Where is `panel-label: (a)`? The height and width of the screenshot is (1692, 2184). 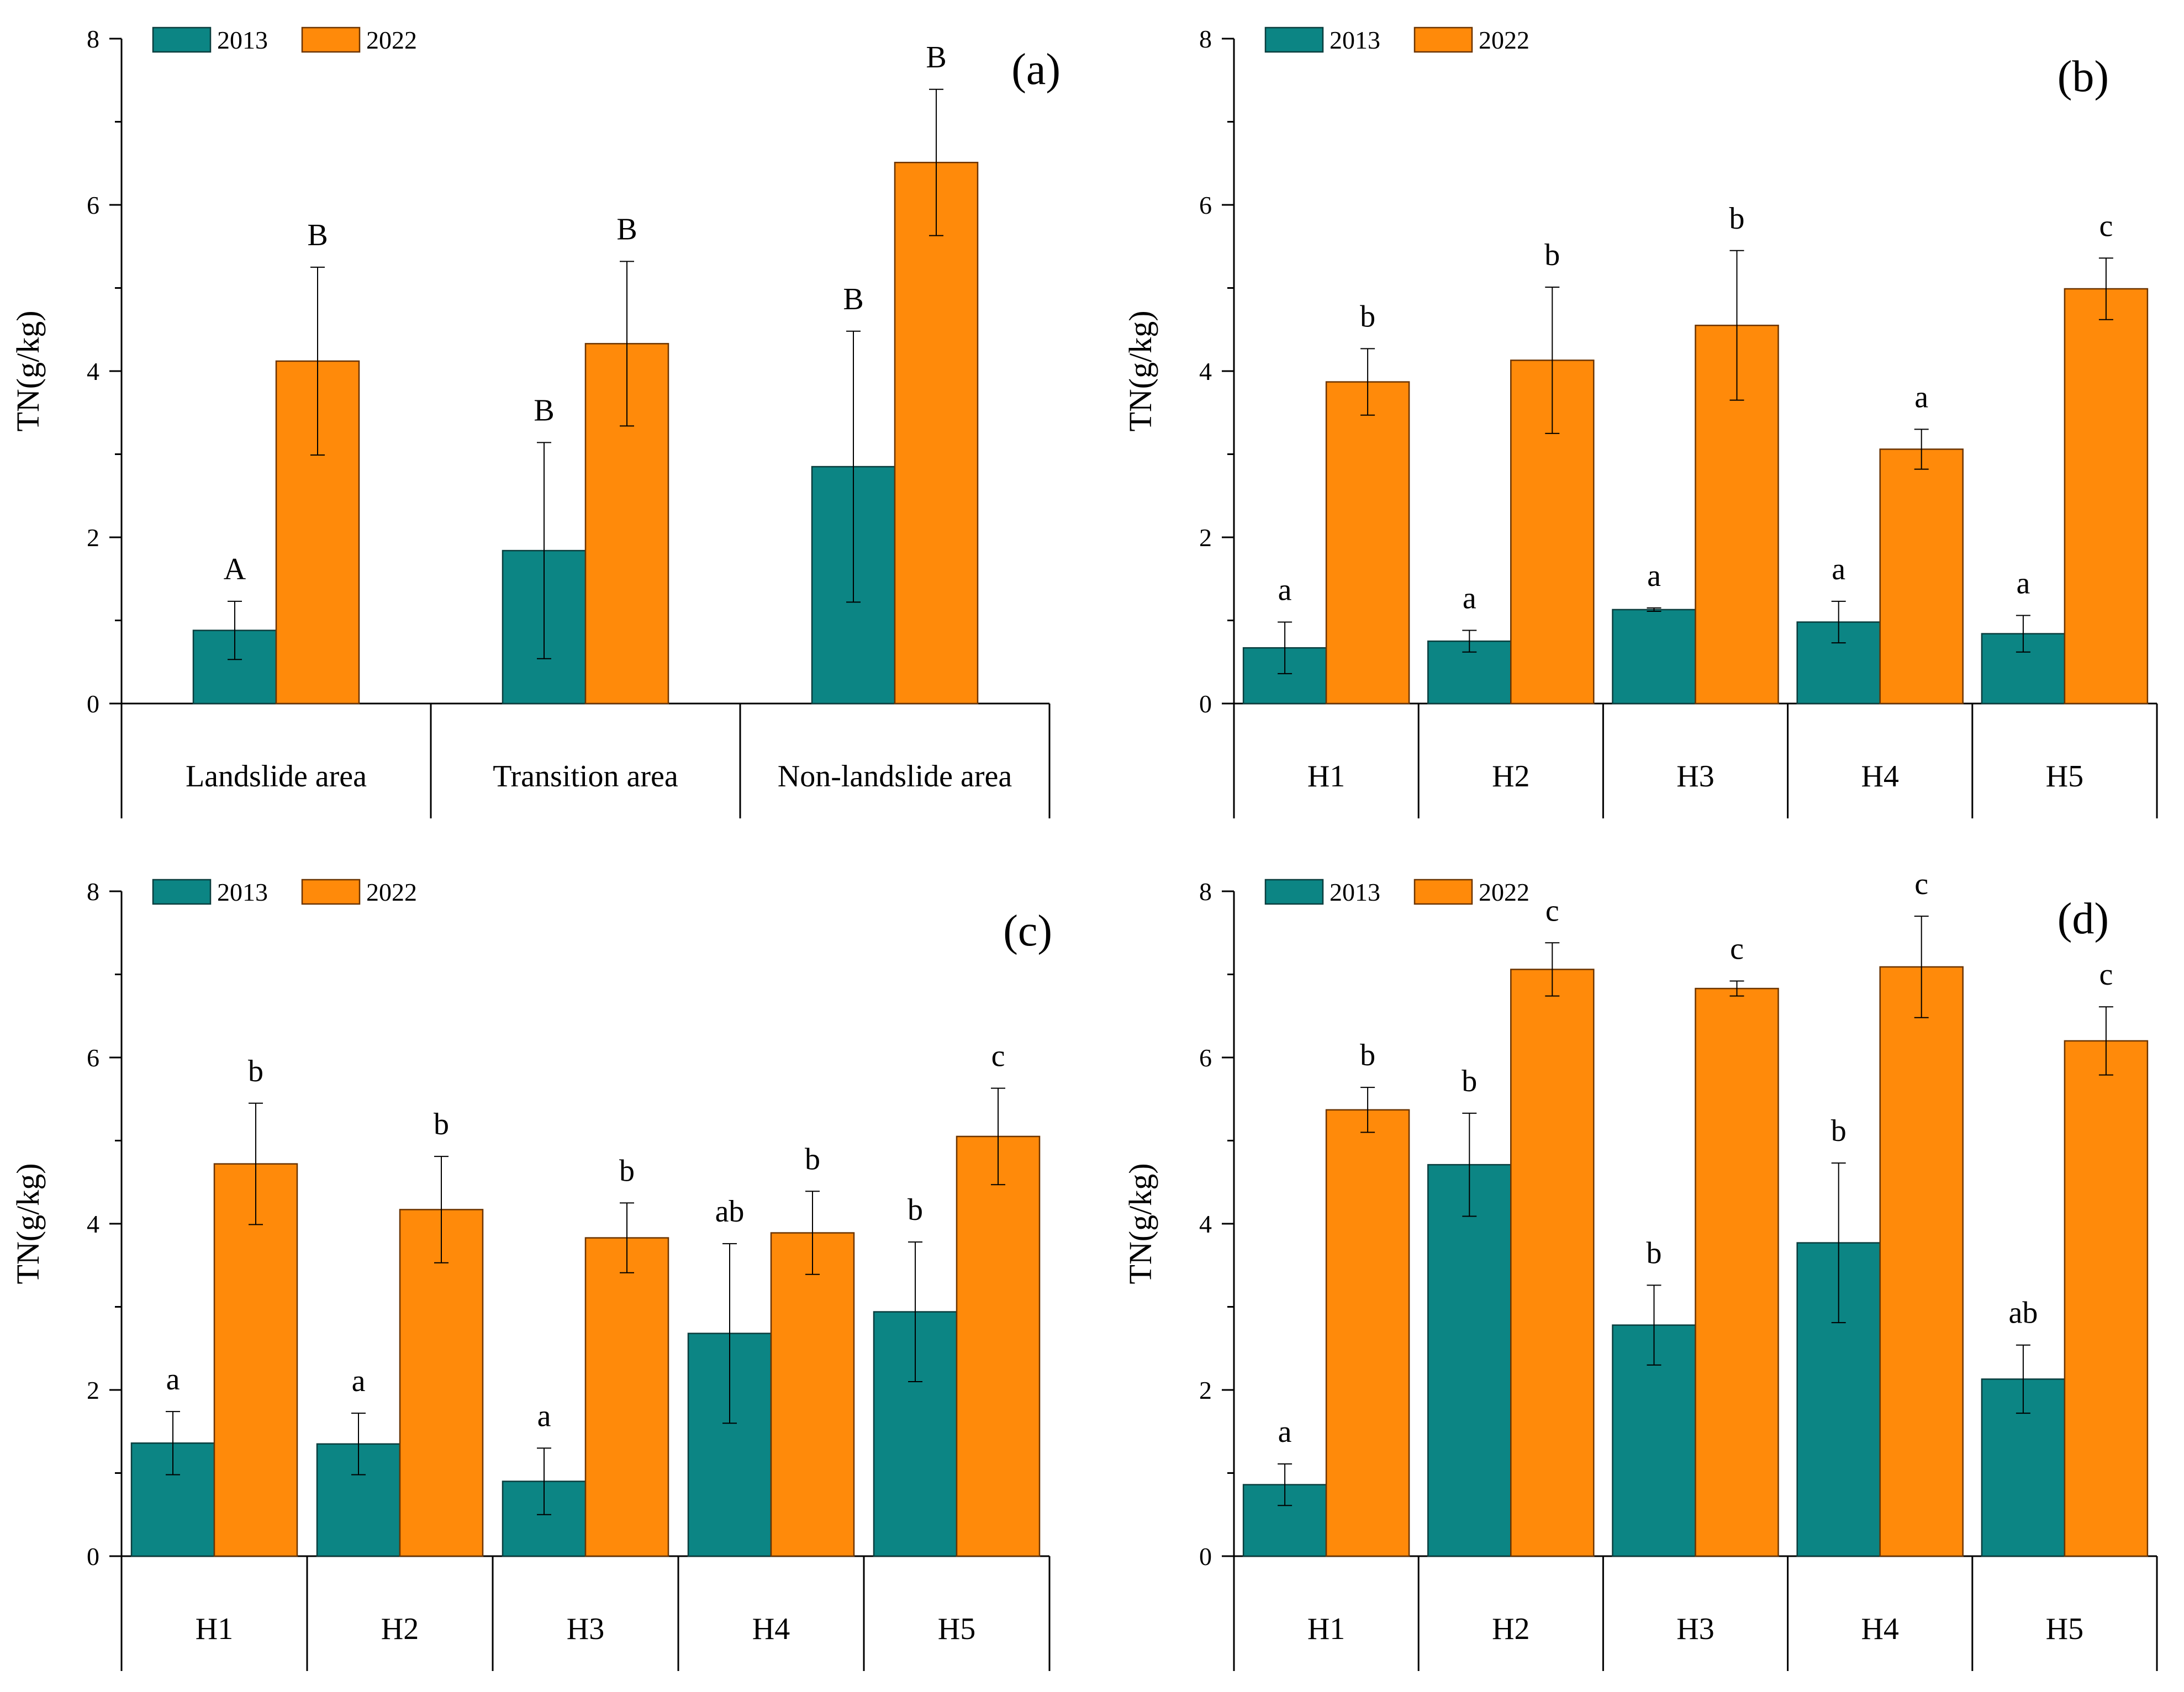
panel-label: (a) is located at coordinates (1036, 69).